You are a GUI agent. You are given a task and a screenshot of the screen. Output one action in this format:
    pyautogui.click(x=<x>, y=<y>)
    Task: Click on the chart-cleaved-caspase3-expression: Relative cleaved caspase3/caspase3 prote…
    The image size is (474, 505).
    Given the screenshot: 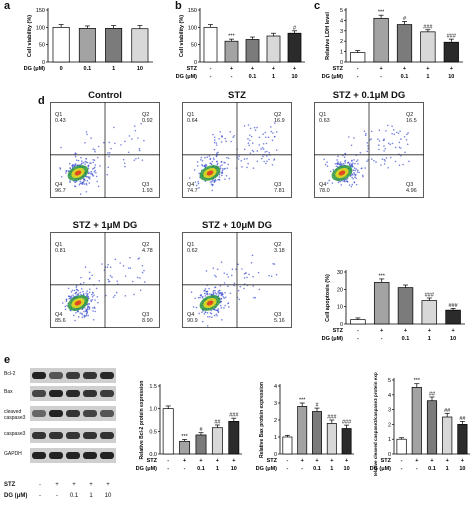 What is the action you would take?
    pyautogui.click(x=420, y=424)
    